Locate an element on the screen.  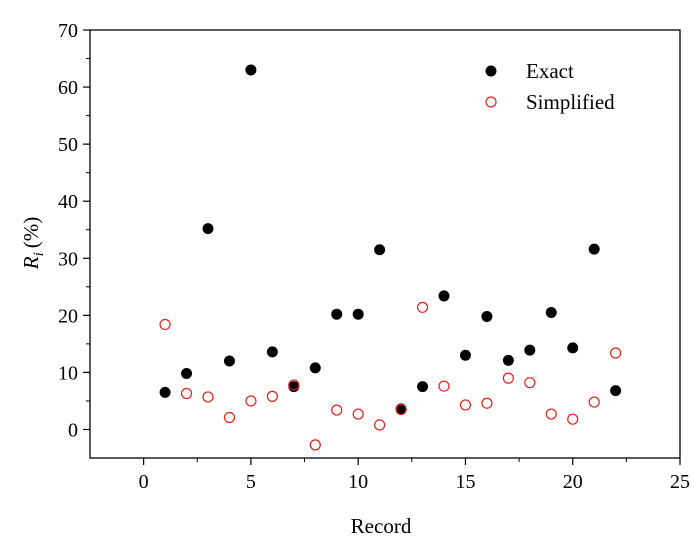
y-axis: 0 10 20 30 40 50 60 70 is located at coordinates (74, 230).